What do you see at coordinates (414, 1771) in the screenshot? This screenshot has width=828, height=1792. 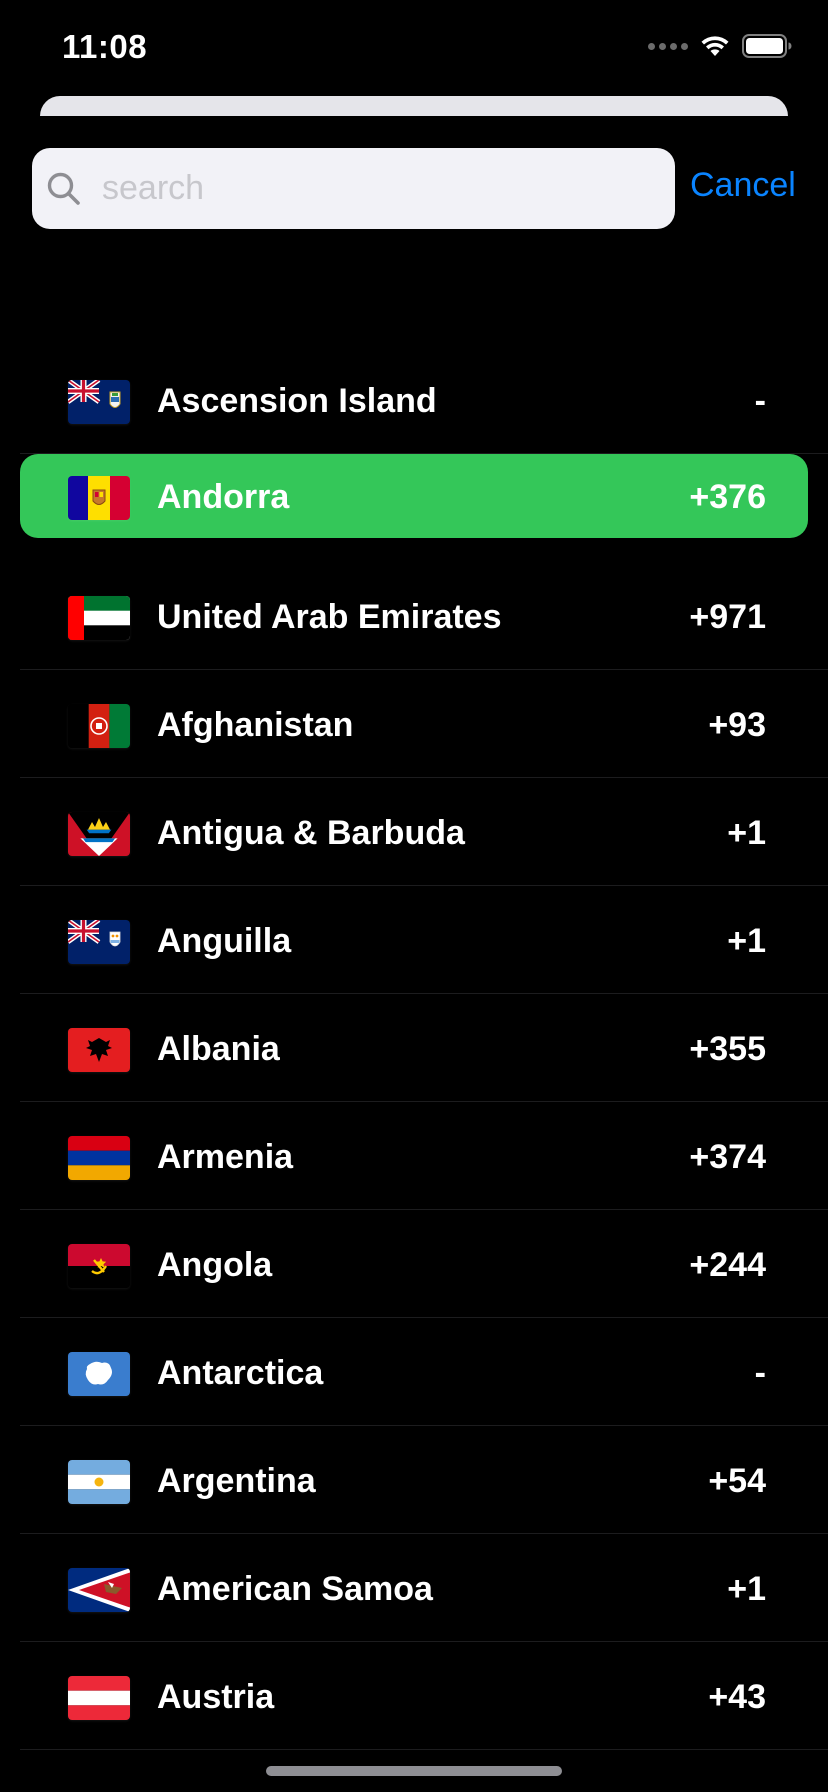 I see `home-indicator` at bounding box center [414, 1771].